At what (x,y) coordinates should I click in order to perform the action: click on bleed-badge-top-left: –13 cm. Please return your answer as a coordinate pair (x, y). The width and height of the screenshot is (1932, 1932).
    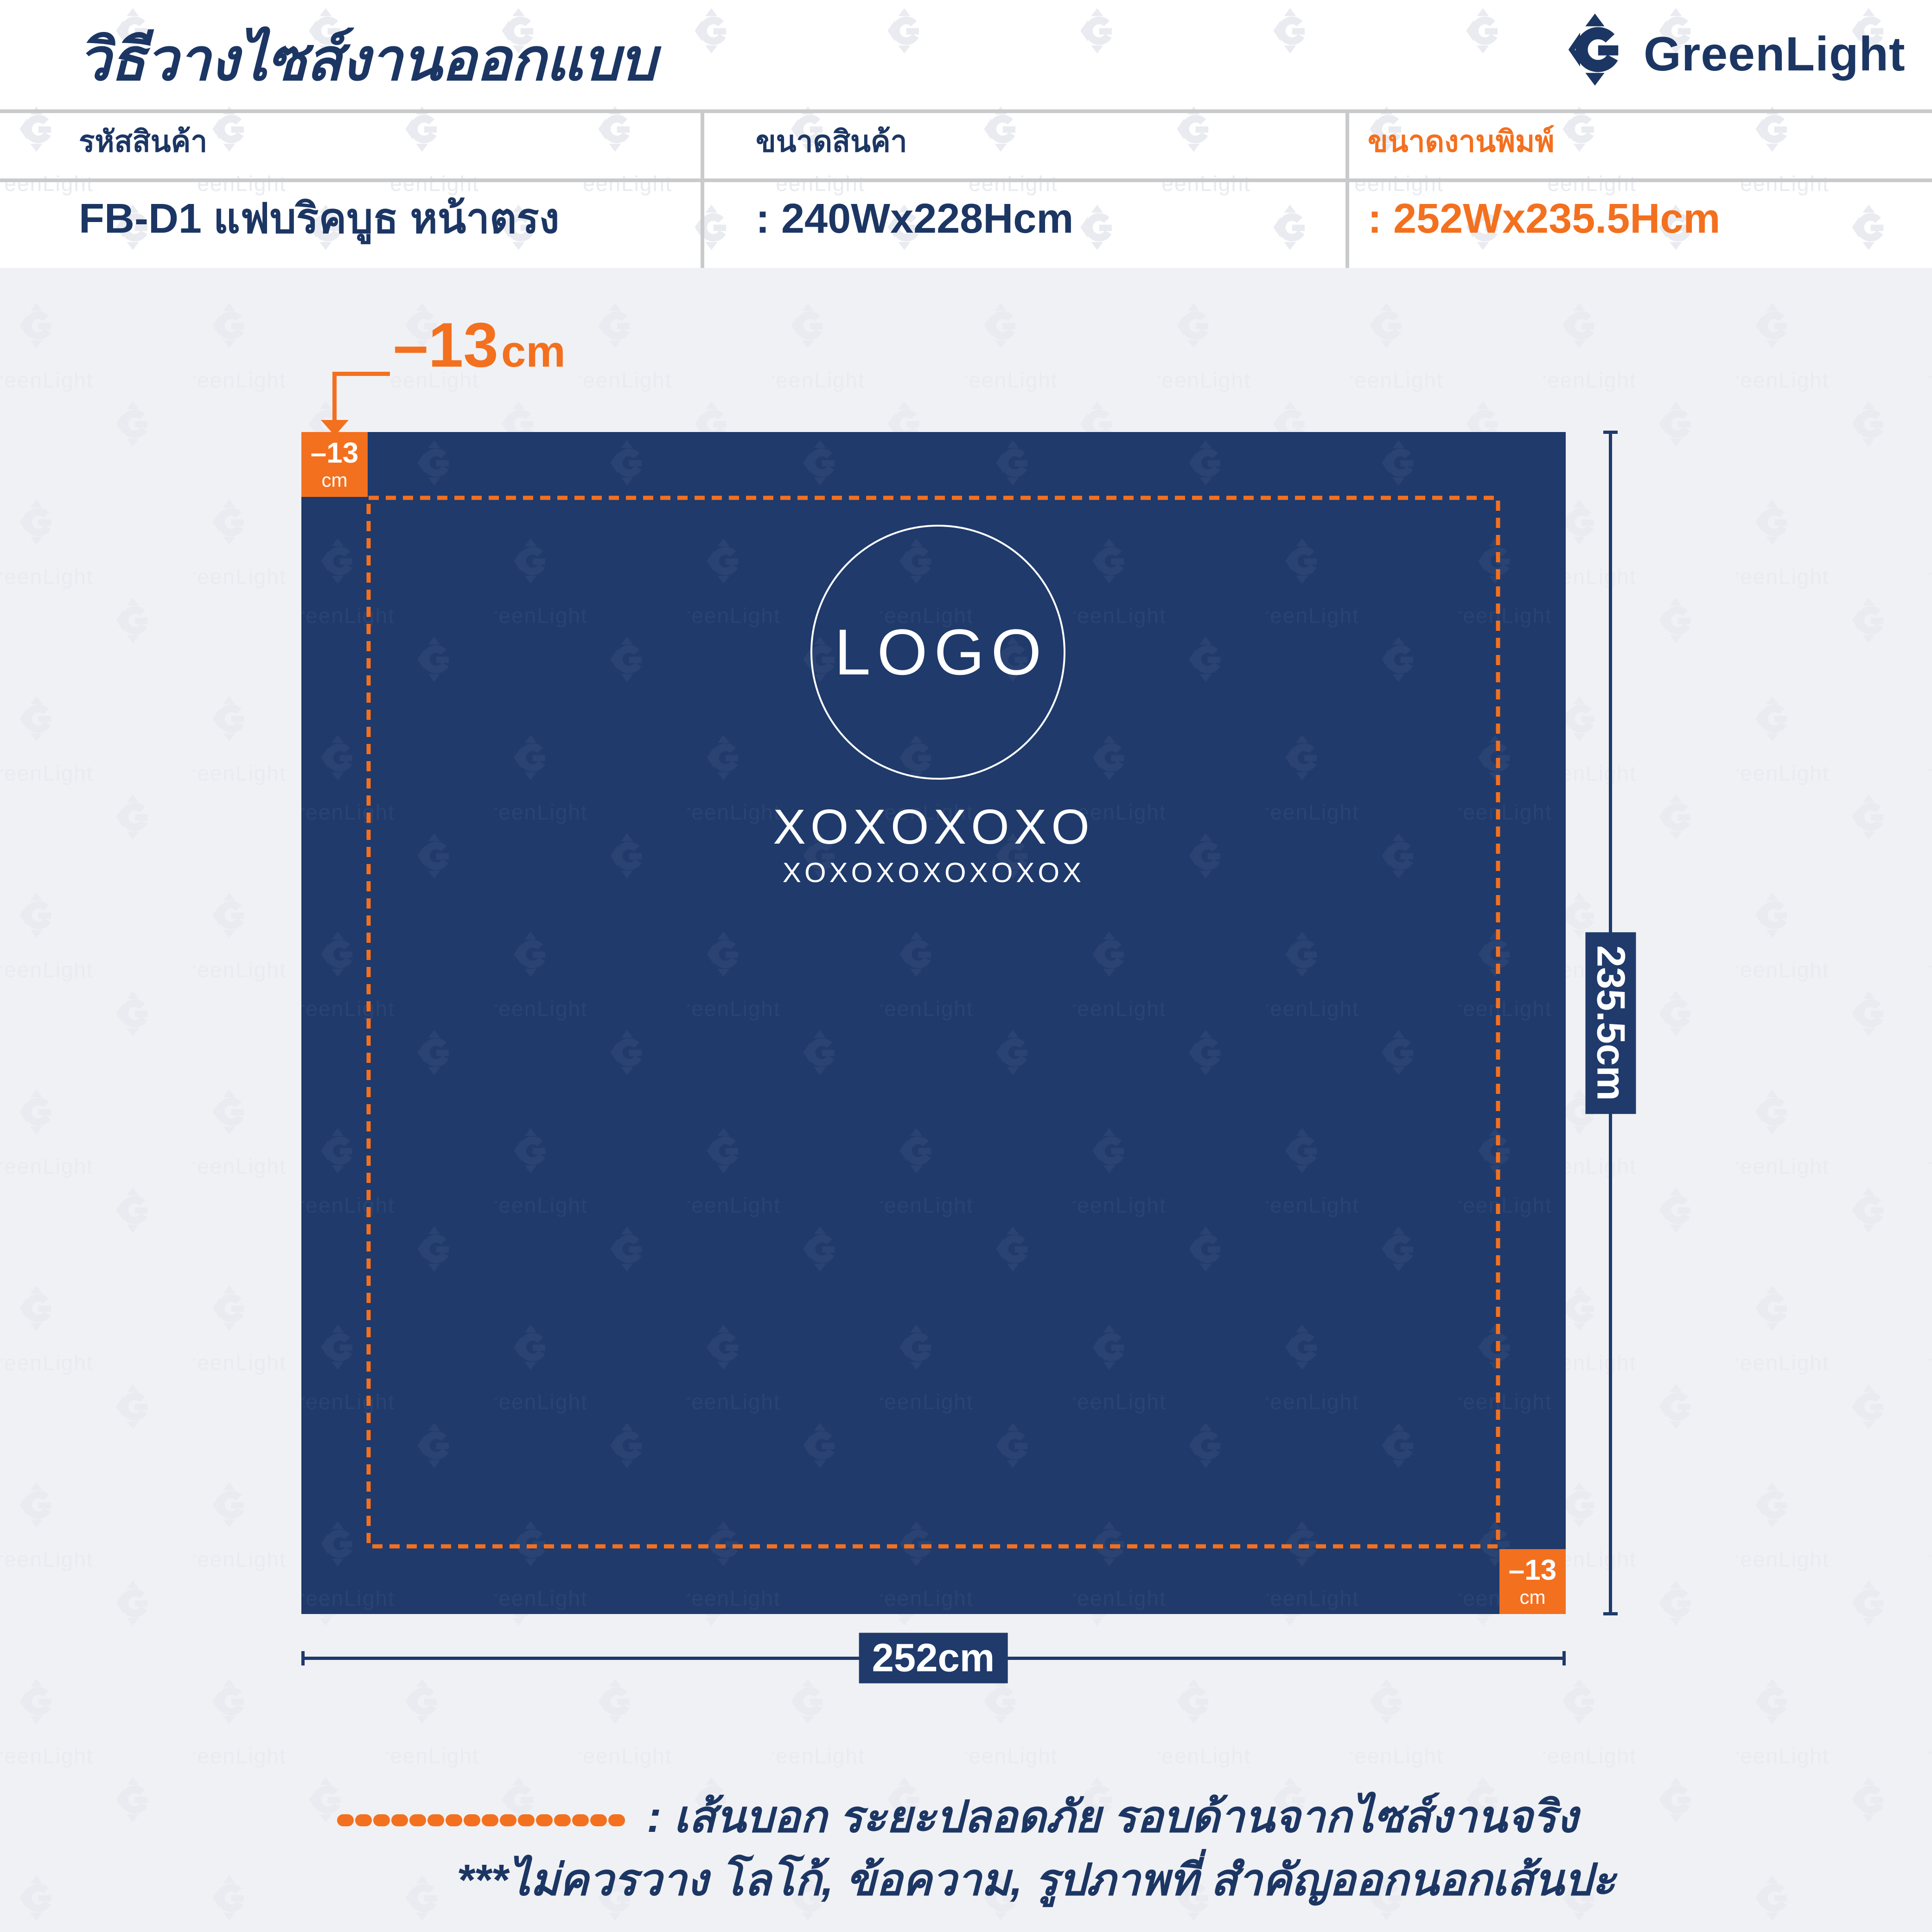
    Looking at the image, I should click on (334, 464).